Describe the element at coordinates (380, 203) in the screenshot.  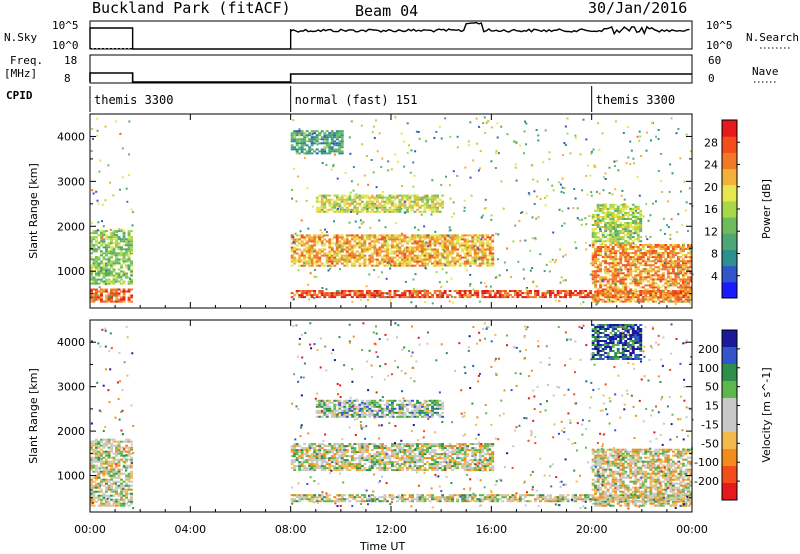
I see `echo-region` at that location.